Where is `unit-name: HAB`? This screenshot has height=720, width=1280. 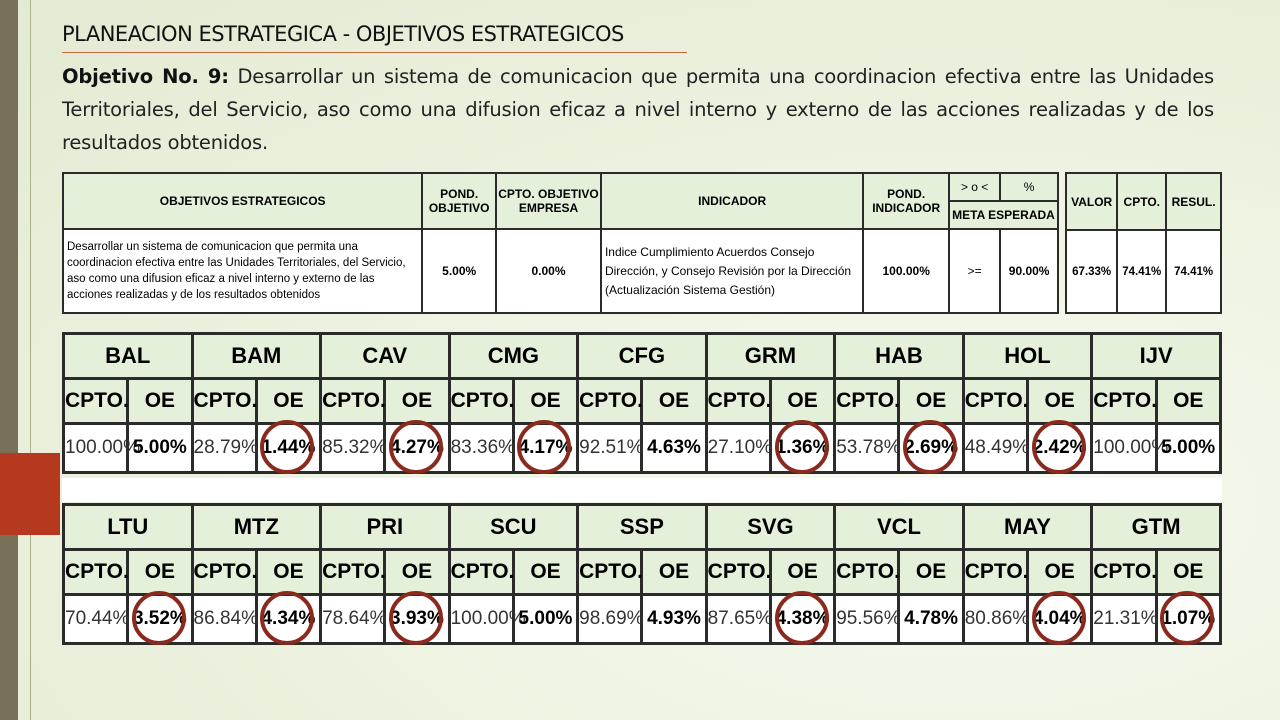 unit-name: HAB is located at coordinates (899, 356).